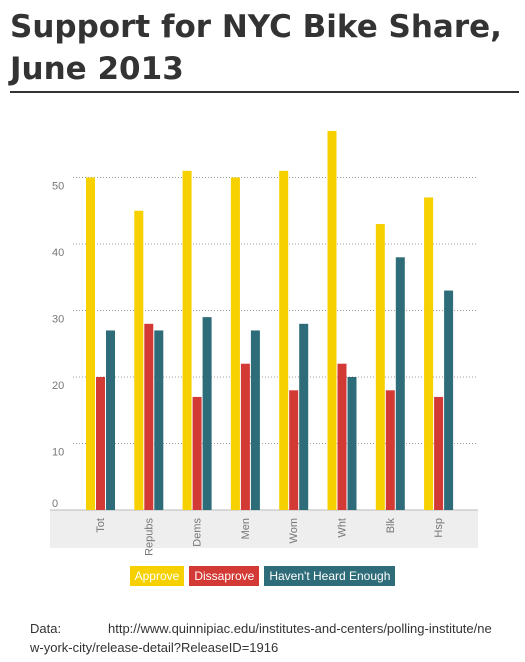  Describe the element at coordinates (198, 532) in the screenshot. I see `x-tick-label: Dems` at that location.